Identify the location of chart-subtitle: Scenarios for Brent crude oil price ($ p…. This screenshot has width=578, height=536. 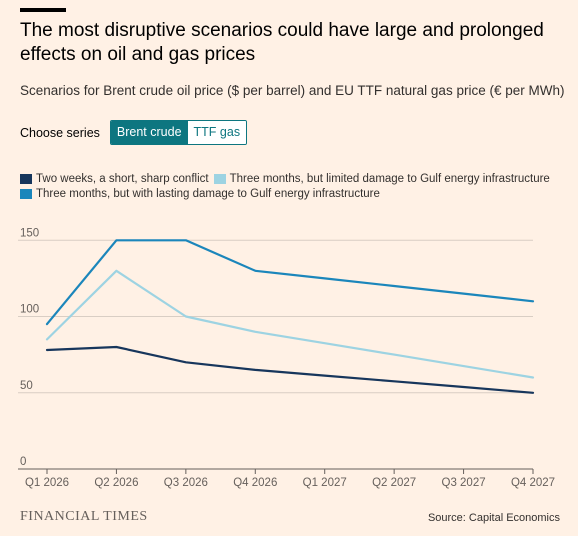
(292, 90).